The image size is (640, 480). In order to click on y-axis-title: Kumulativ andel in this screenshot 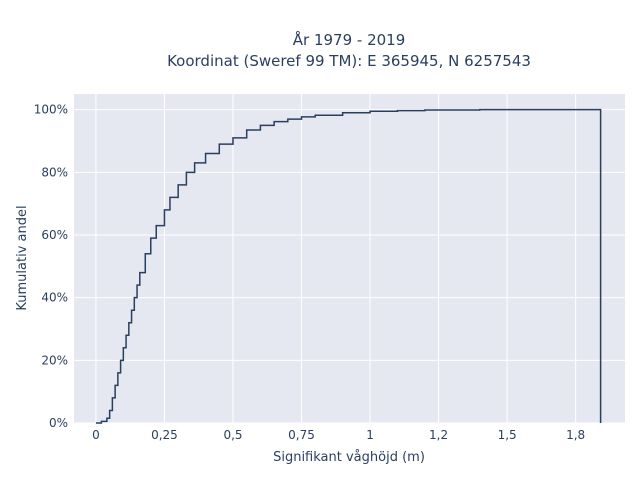, I will do `click(22, 257)`.